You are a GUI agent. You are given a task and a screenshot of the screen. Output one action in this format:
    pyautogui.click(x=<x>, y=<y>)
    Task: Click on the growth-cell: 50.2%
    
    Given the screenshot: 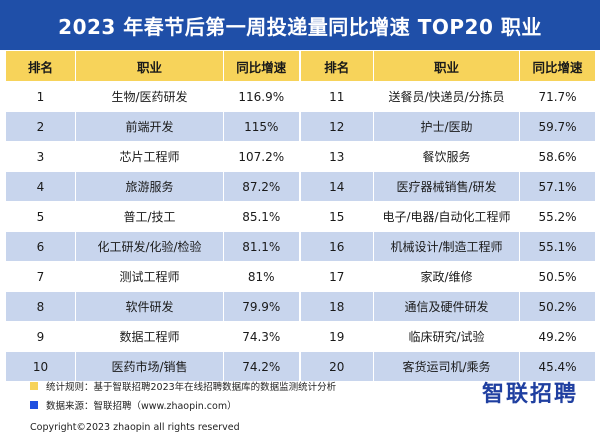 What is the action you would take?
    pyautogui.click(x=557, y=306)
    